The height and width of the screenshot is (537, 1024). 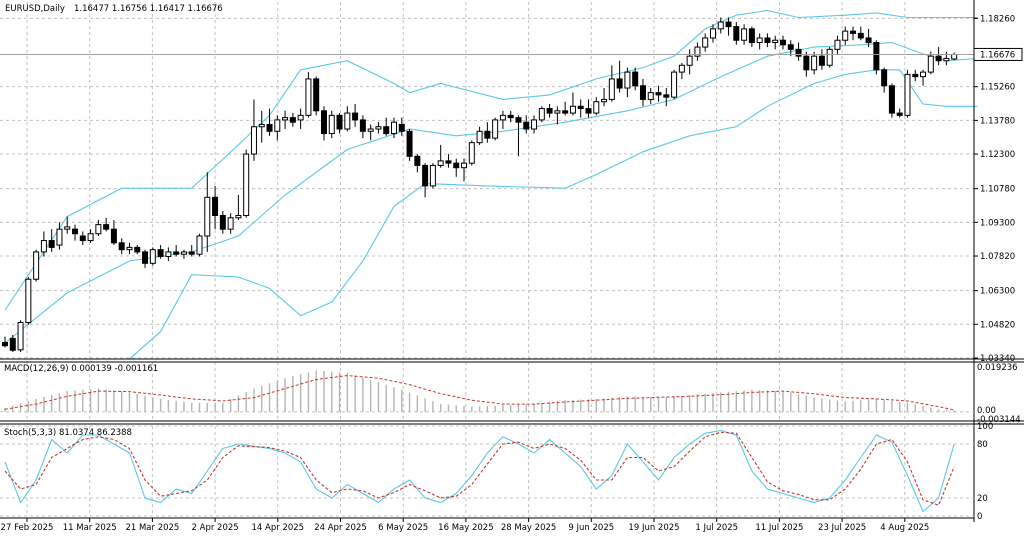 I want to click on stoch-lines, so click(x=479, y=471).